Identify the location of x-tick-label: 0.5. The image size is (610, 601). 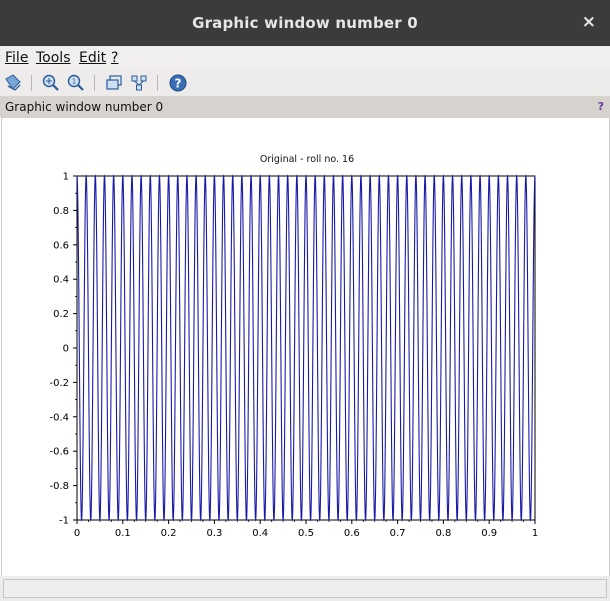
(306, 533).